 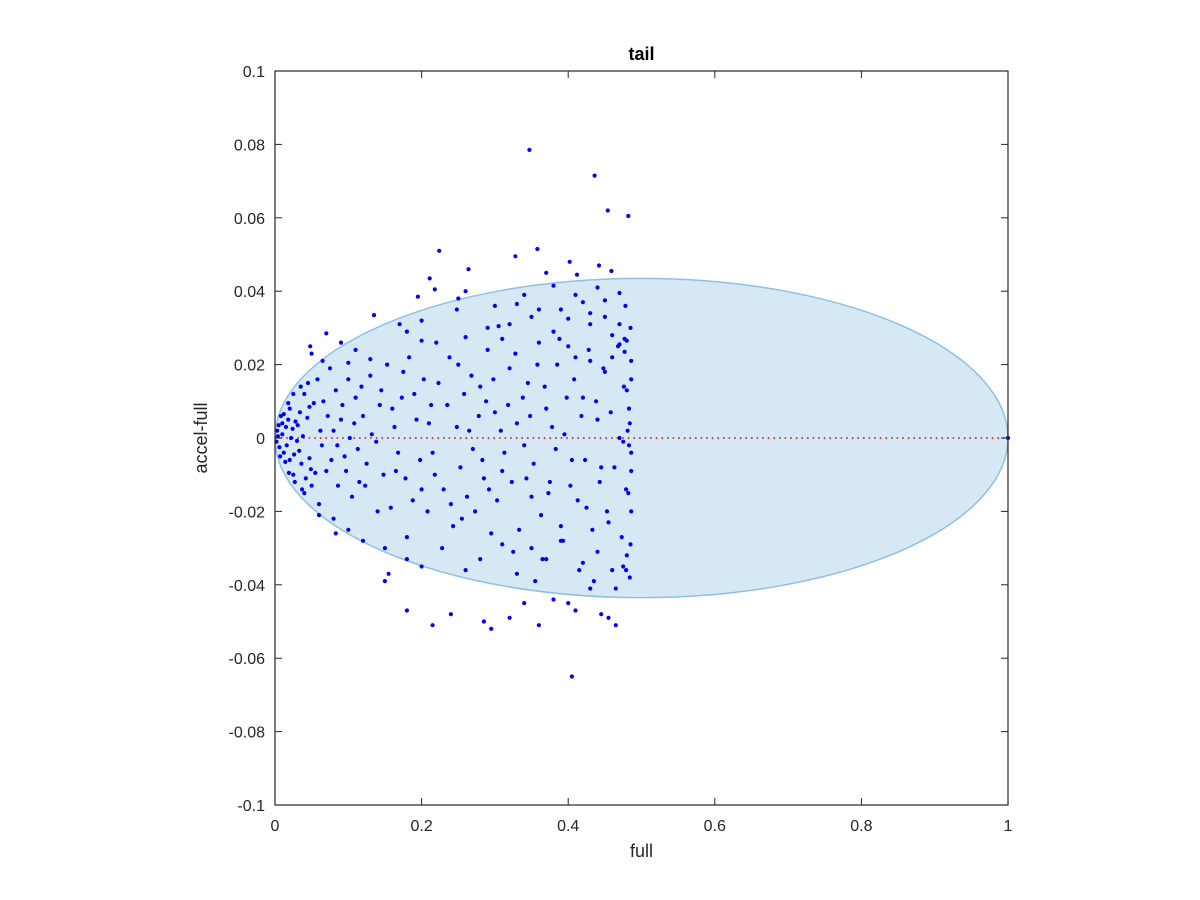 I want to click on y-tick-label: -0.1, so click(x=251, y=806).